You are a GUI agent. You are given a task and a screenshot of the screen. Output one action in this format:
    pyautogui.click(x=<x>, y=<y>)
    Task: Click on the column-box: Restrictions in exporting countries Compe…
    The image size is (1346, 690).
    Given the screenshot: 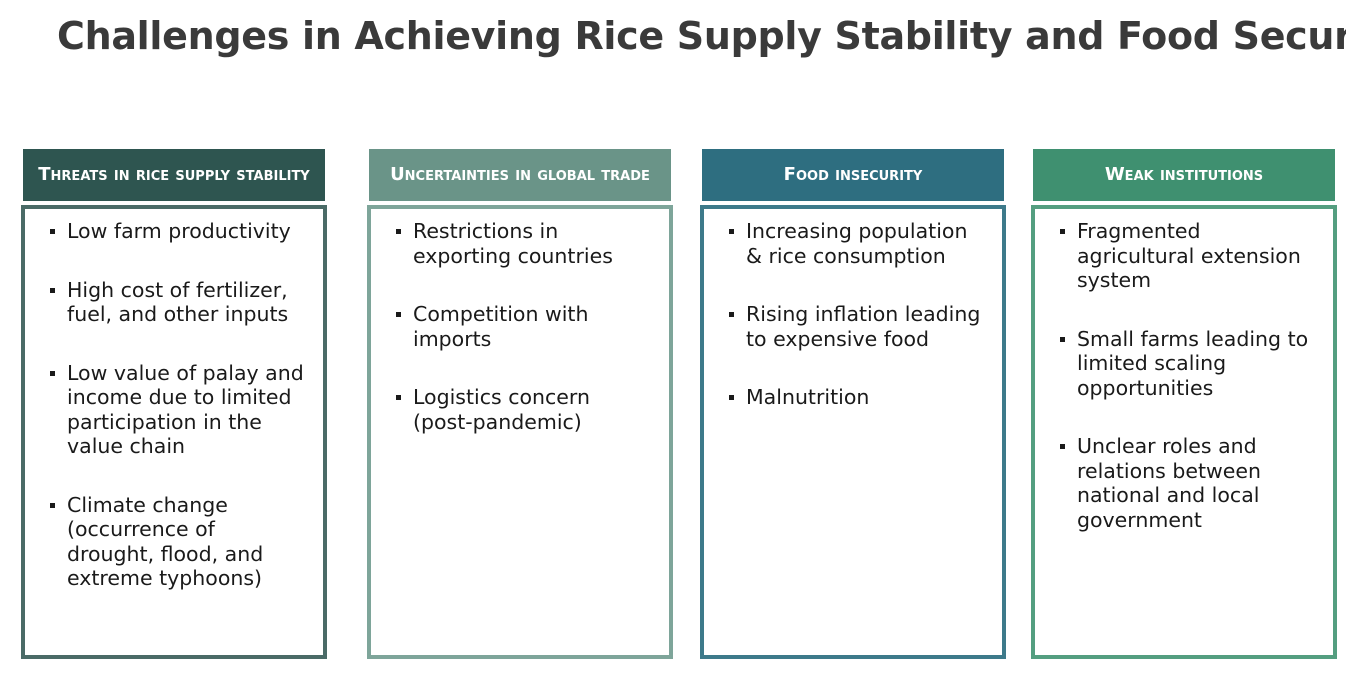 What is the action you would take?
    pyautogui.click(x=520, y=432)
    